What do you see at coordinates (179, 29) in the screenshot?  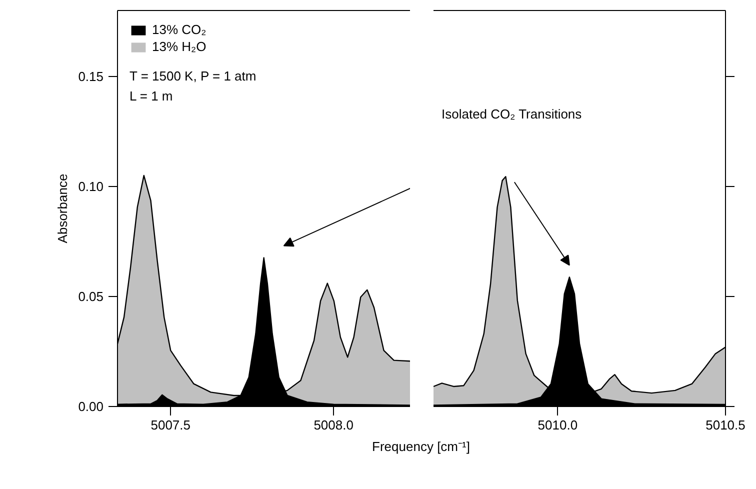 I see `legend-label: 13% CO₂` at bounding box center [179, 29].